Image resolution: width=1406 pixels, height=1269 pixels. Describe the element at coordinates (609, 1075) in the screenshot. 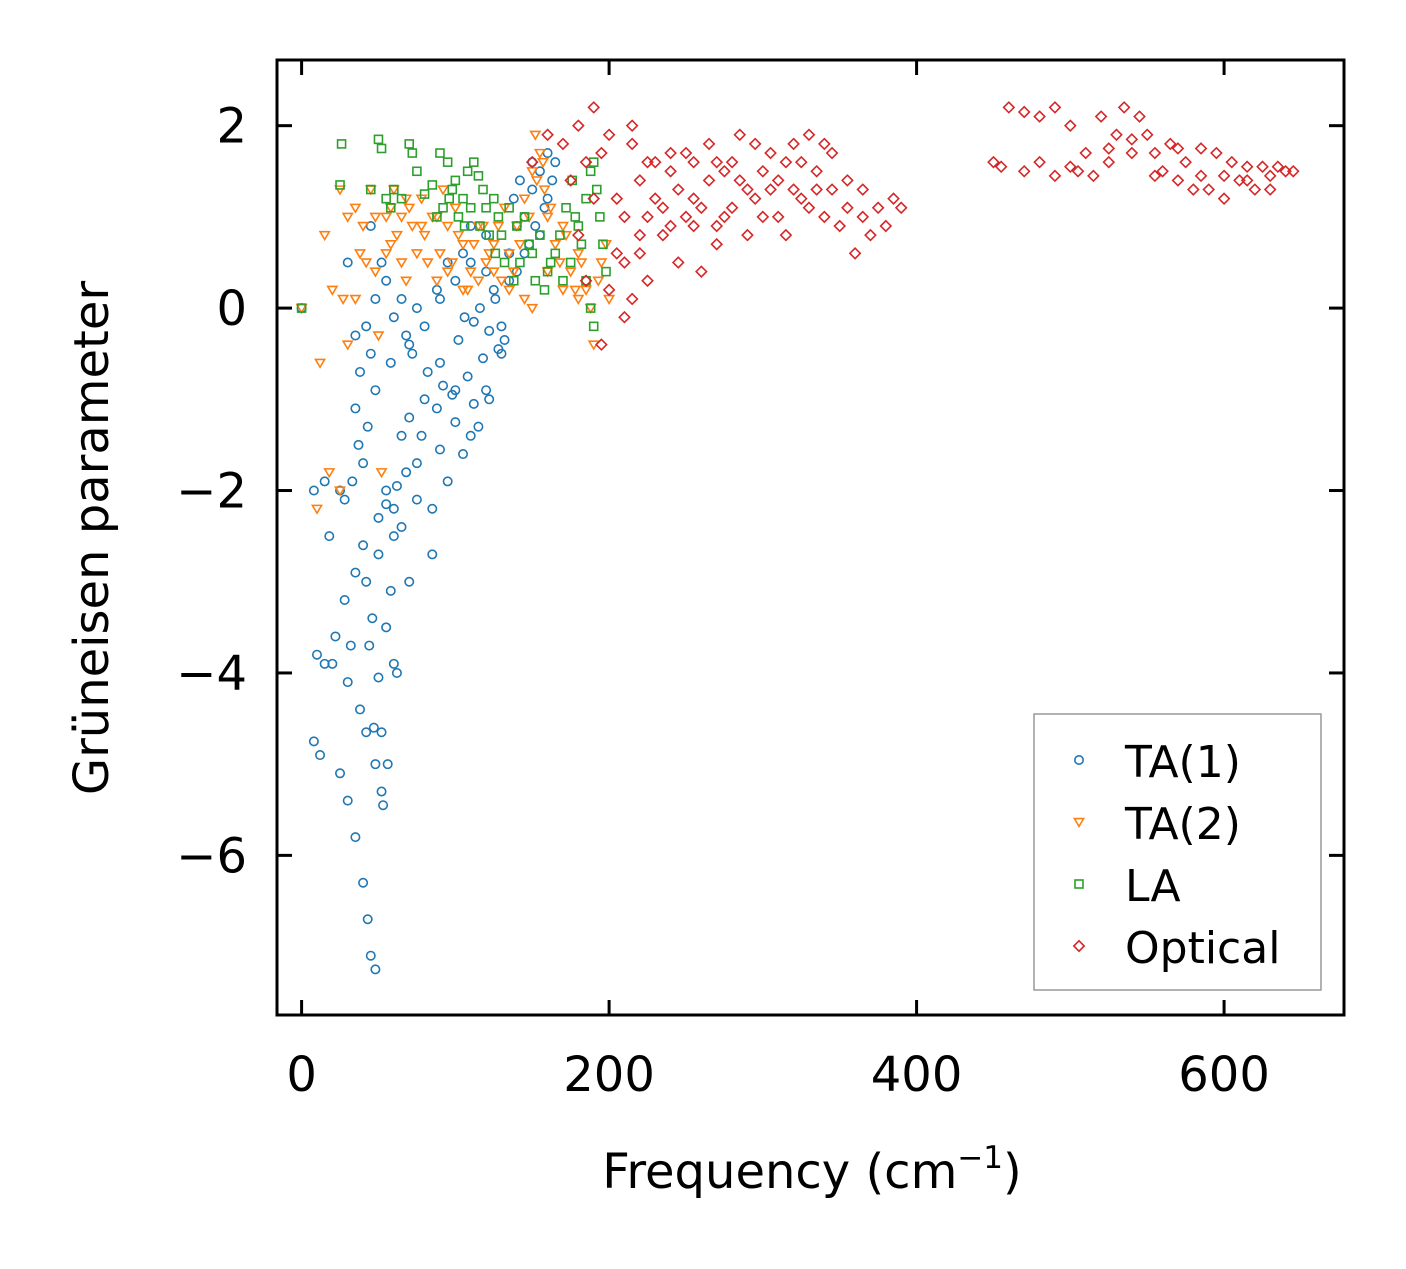

I see `x-tick-label: 200` at that location.